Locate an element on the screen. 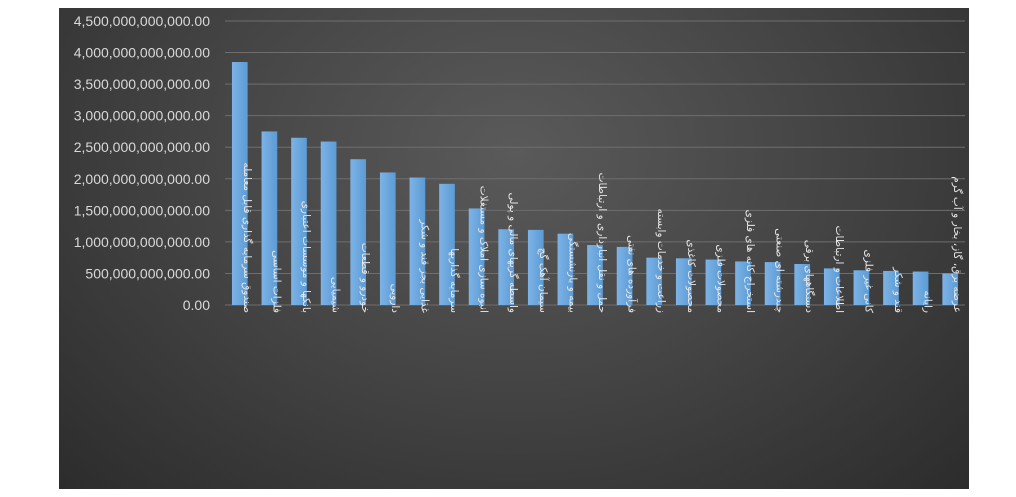 This screenshot has height=497, width=1016. x-category-label: استخراج کانه های فلزی is located at coordinates (750, 261).